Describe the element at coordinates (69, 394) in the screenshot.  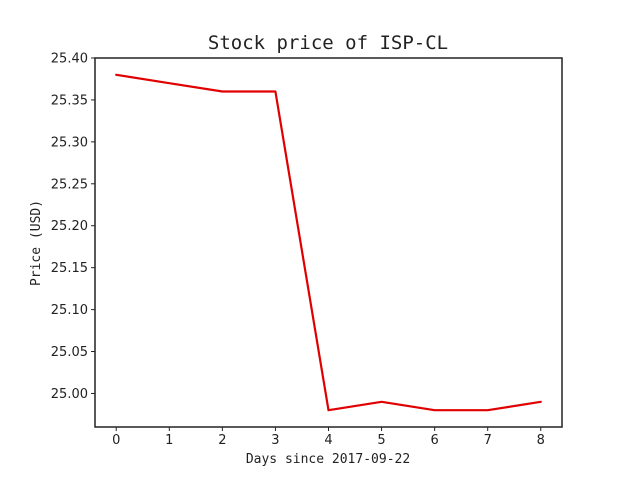
I see `y-tick-label: 25.00` at that location.